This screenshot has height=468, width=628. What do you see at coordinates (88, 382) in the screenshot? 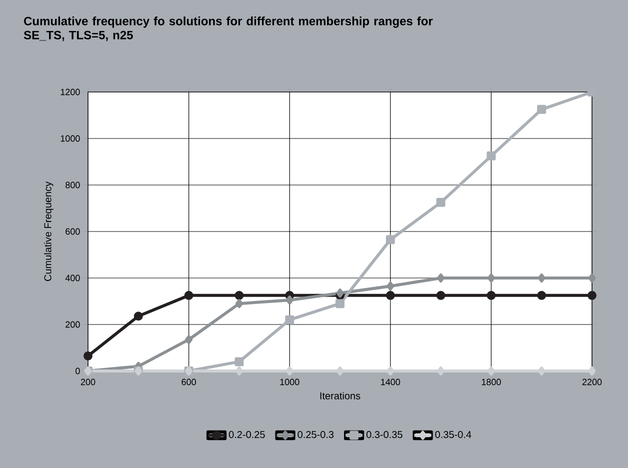
I see `x-tick-label: 200` at bounding box center [88, 382].